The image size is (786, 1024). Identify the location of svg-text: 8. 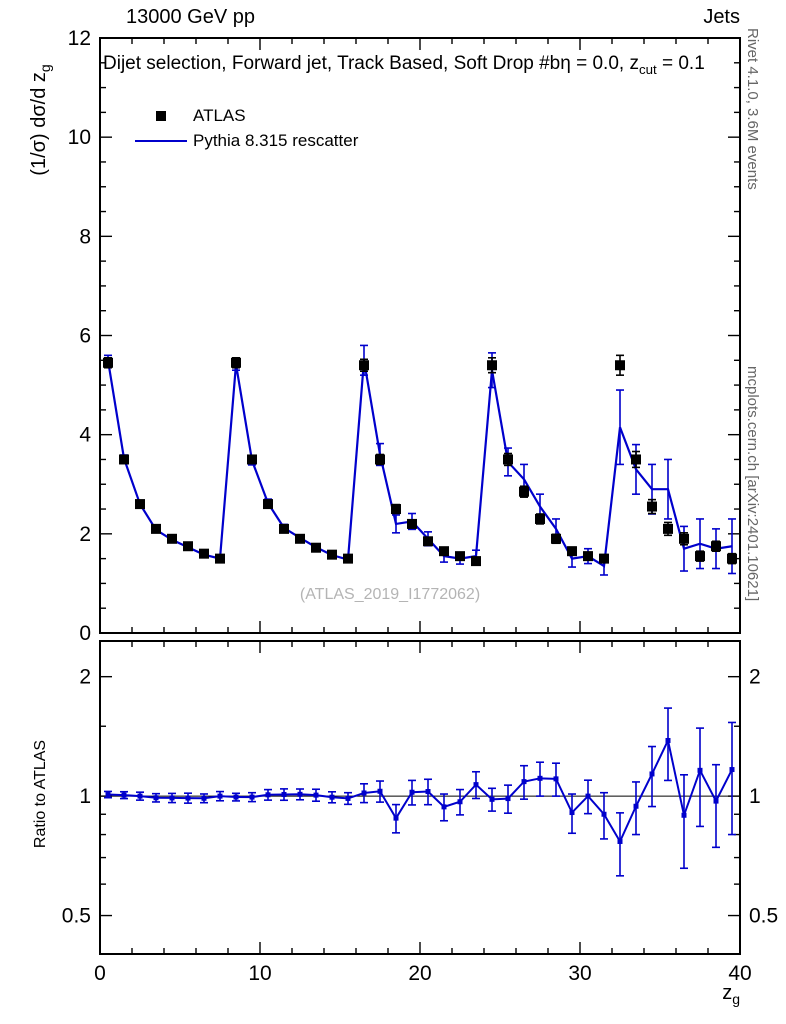
(85, 236).